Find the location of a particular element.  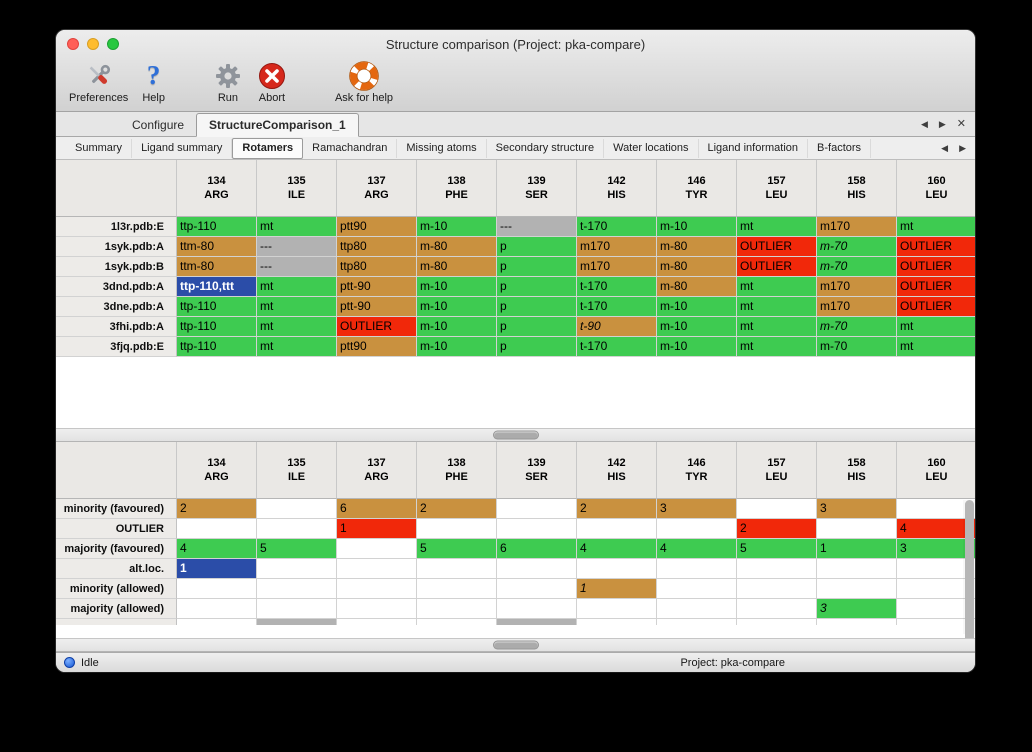

column-header: 158 HIS is located at coordinates (857, 470).